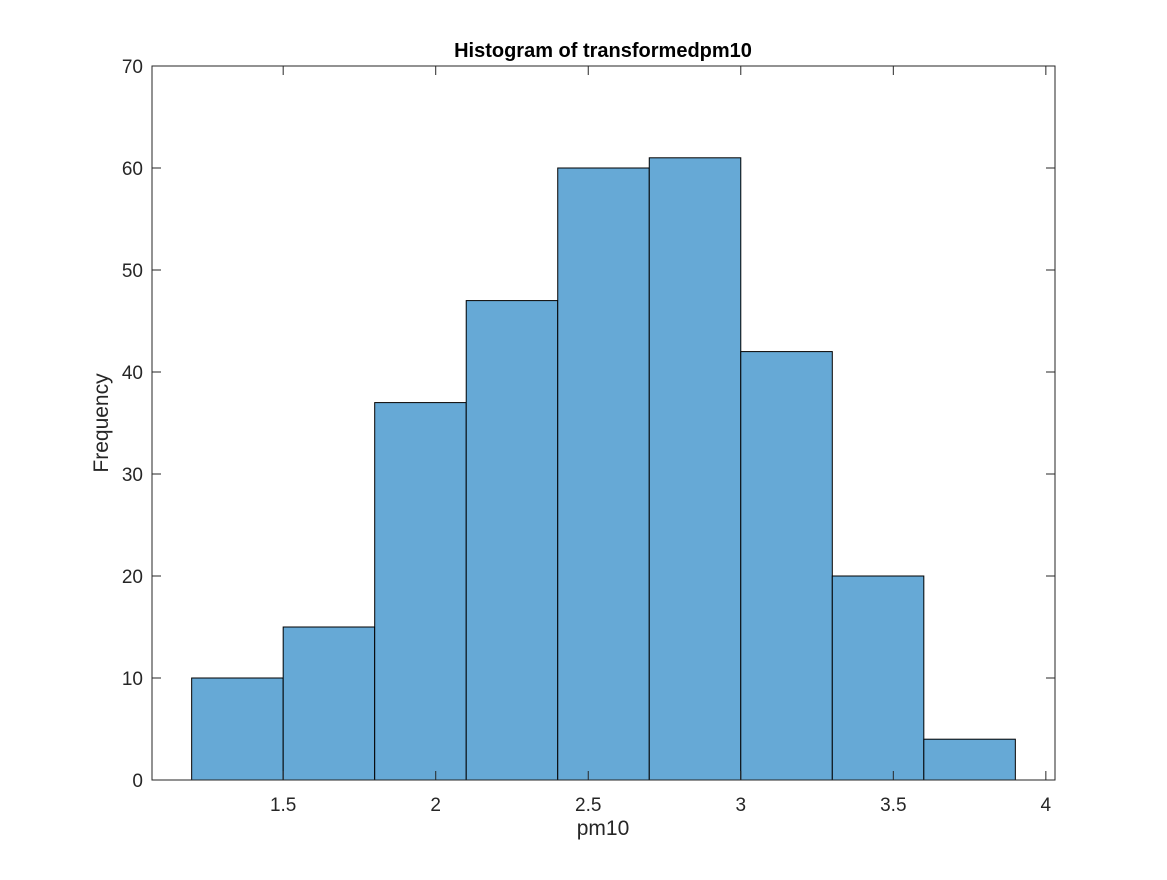 This screenshot has height=880, width=1167. Describe the element at coordinates (132, 577) in the screenshot. I see `y-tick-label: 20` at that location.